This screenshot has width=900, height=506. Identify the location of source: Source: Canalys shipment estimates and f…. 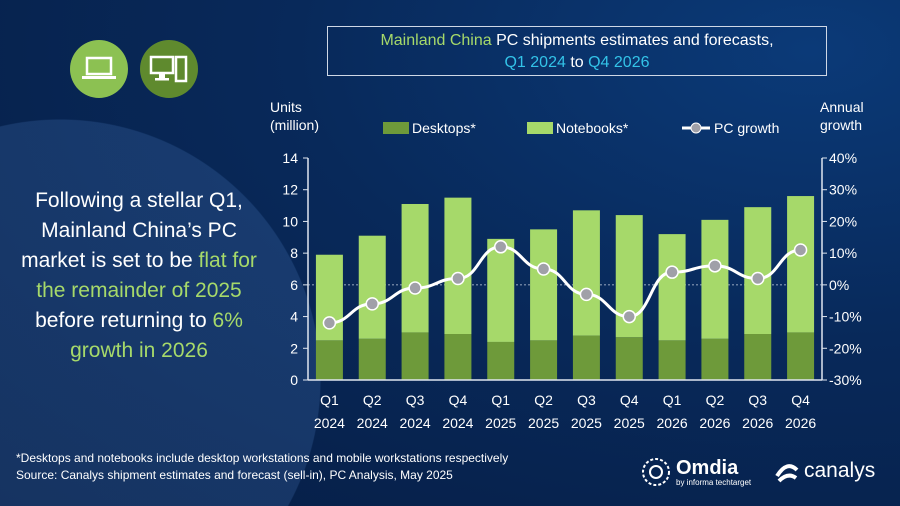
(234, 475).